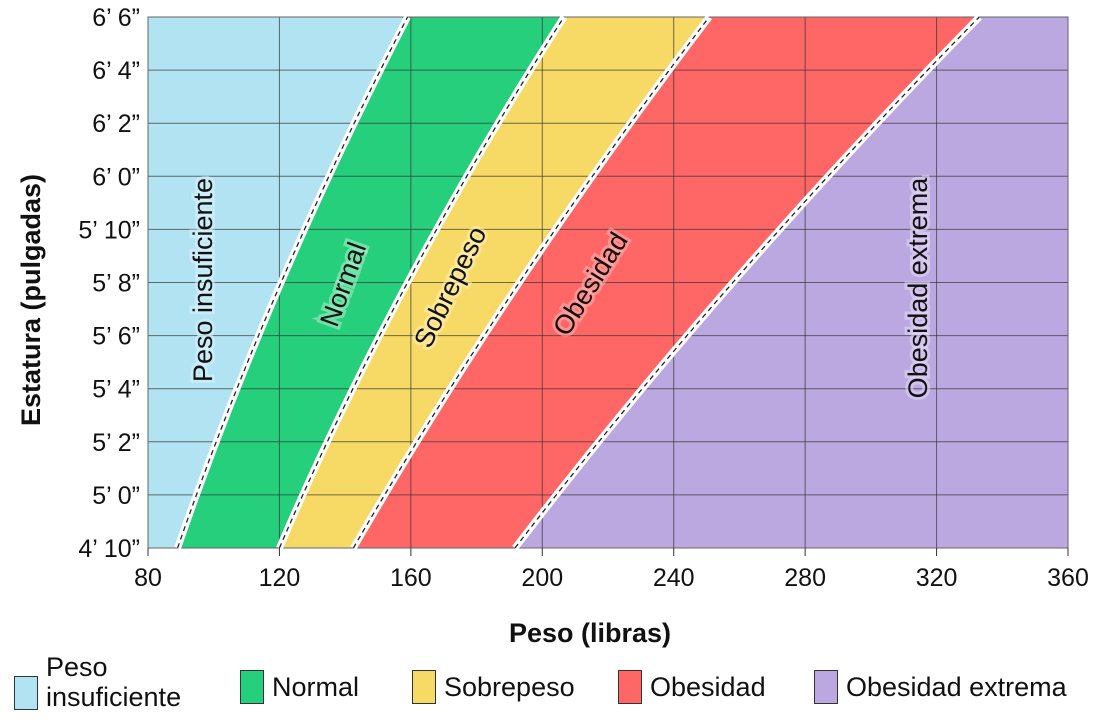 The width and height of the screenshot is (1104, 720). I want to click on legend-item-sobrepeso: Sobrepeso, so click(493, 687).